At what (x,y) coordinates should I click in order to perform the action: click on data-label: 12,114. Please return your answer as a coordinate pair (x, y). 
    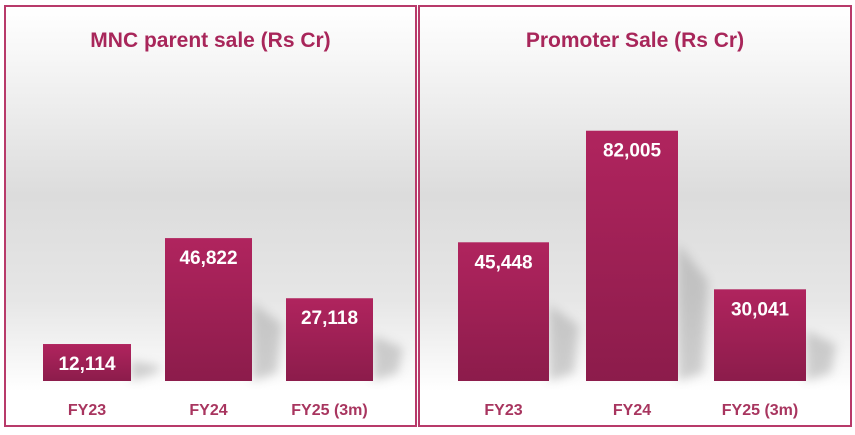
    Looking at the image, I should click on (86, 364).